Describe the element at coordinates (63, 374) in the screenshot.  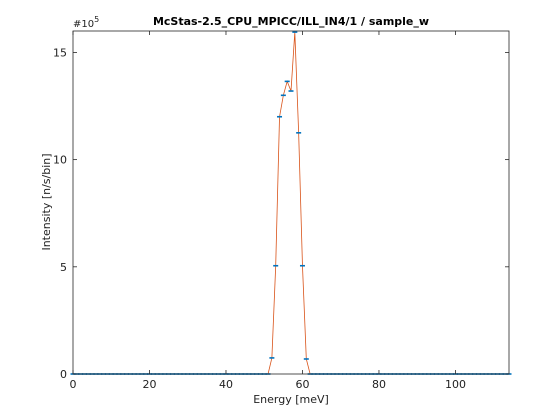
I see `y-tick-label: 0` at that location.